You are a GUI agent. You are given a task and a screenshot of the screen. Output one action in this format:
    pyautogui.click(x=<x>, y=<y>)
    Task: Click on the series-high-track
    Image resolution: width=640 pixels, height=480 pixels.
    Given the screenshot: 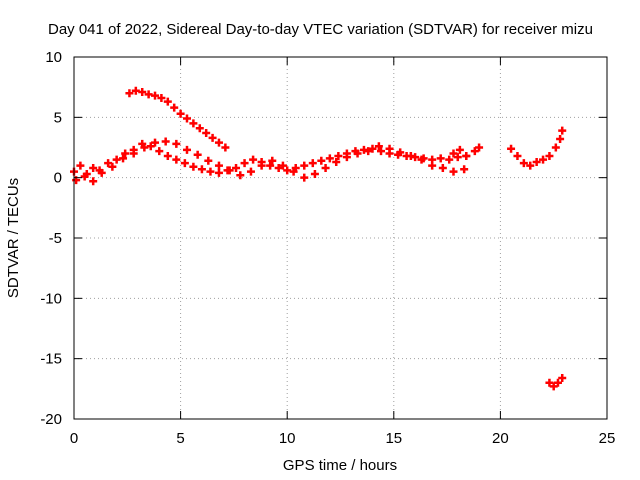 What is the action you would take?
    pyautogui.click(x=177, y=119)
    